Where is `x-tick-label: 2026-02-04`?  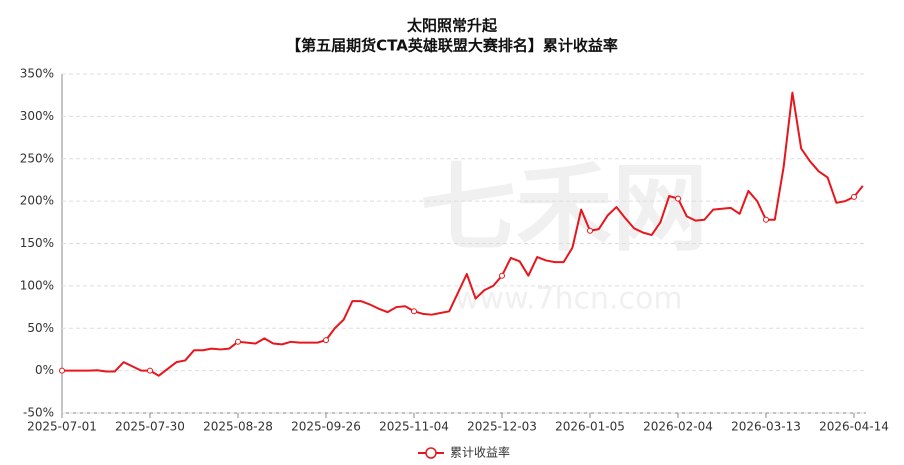 x-tick-label: 2026-02-04 is located at coordinates (678, 427).